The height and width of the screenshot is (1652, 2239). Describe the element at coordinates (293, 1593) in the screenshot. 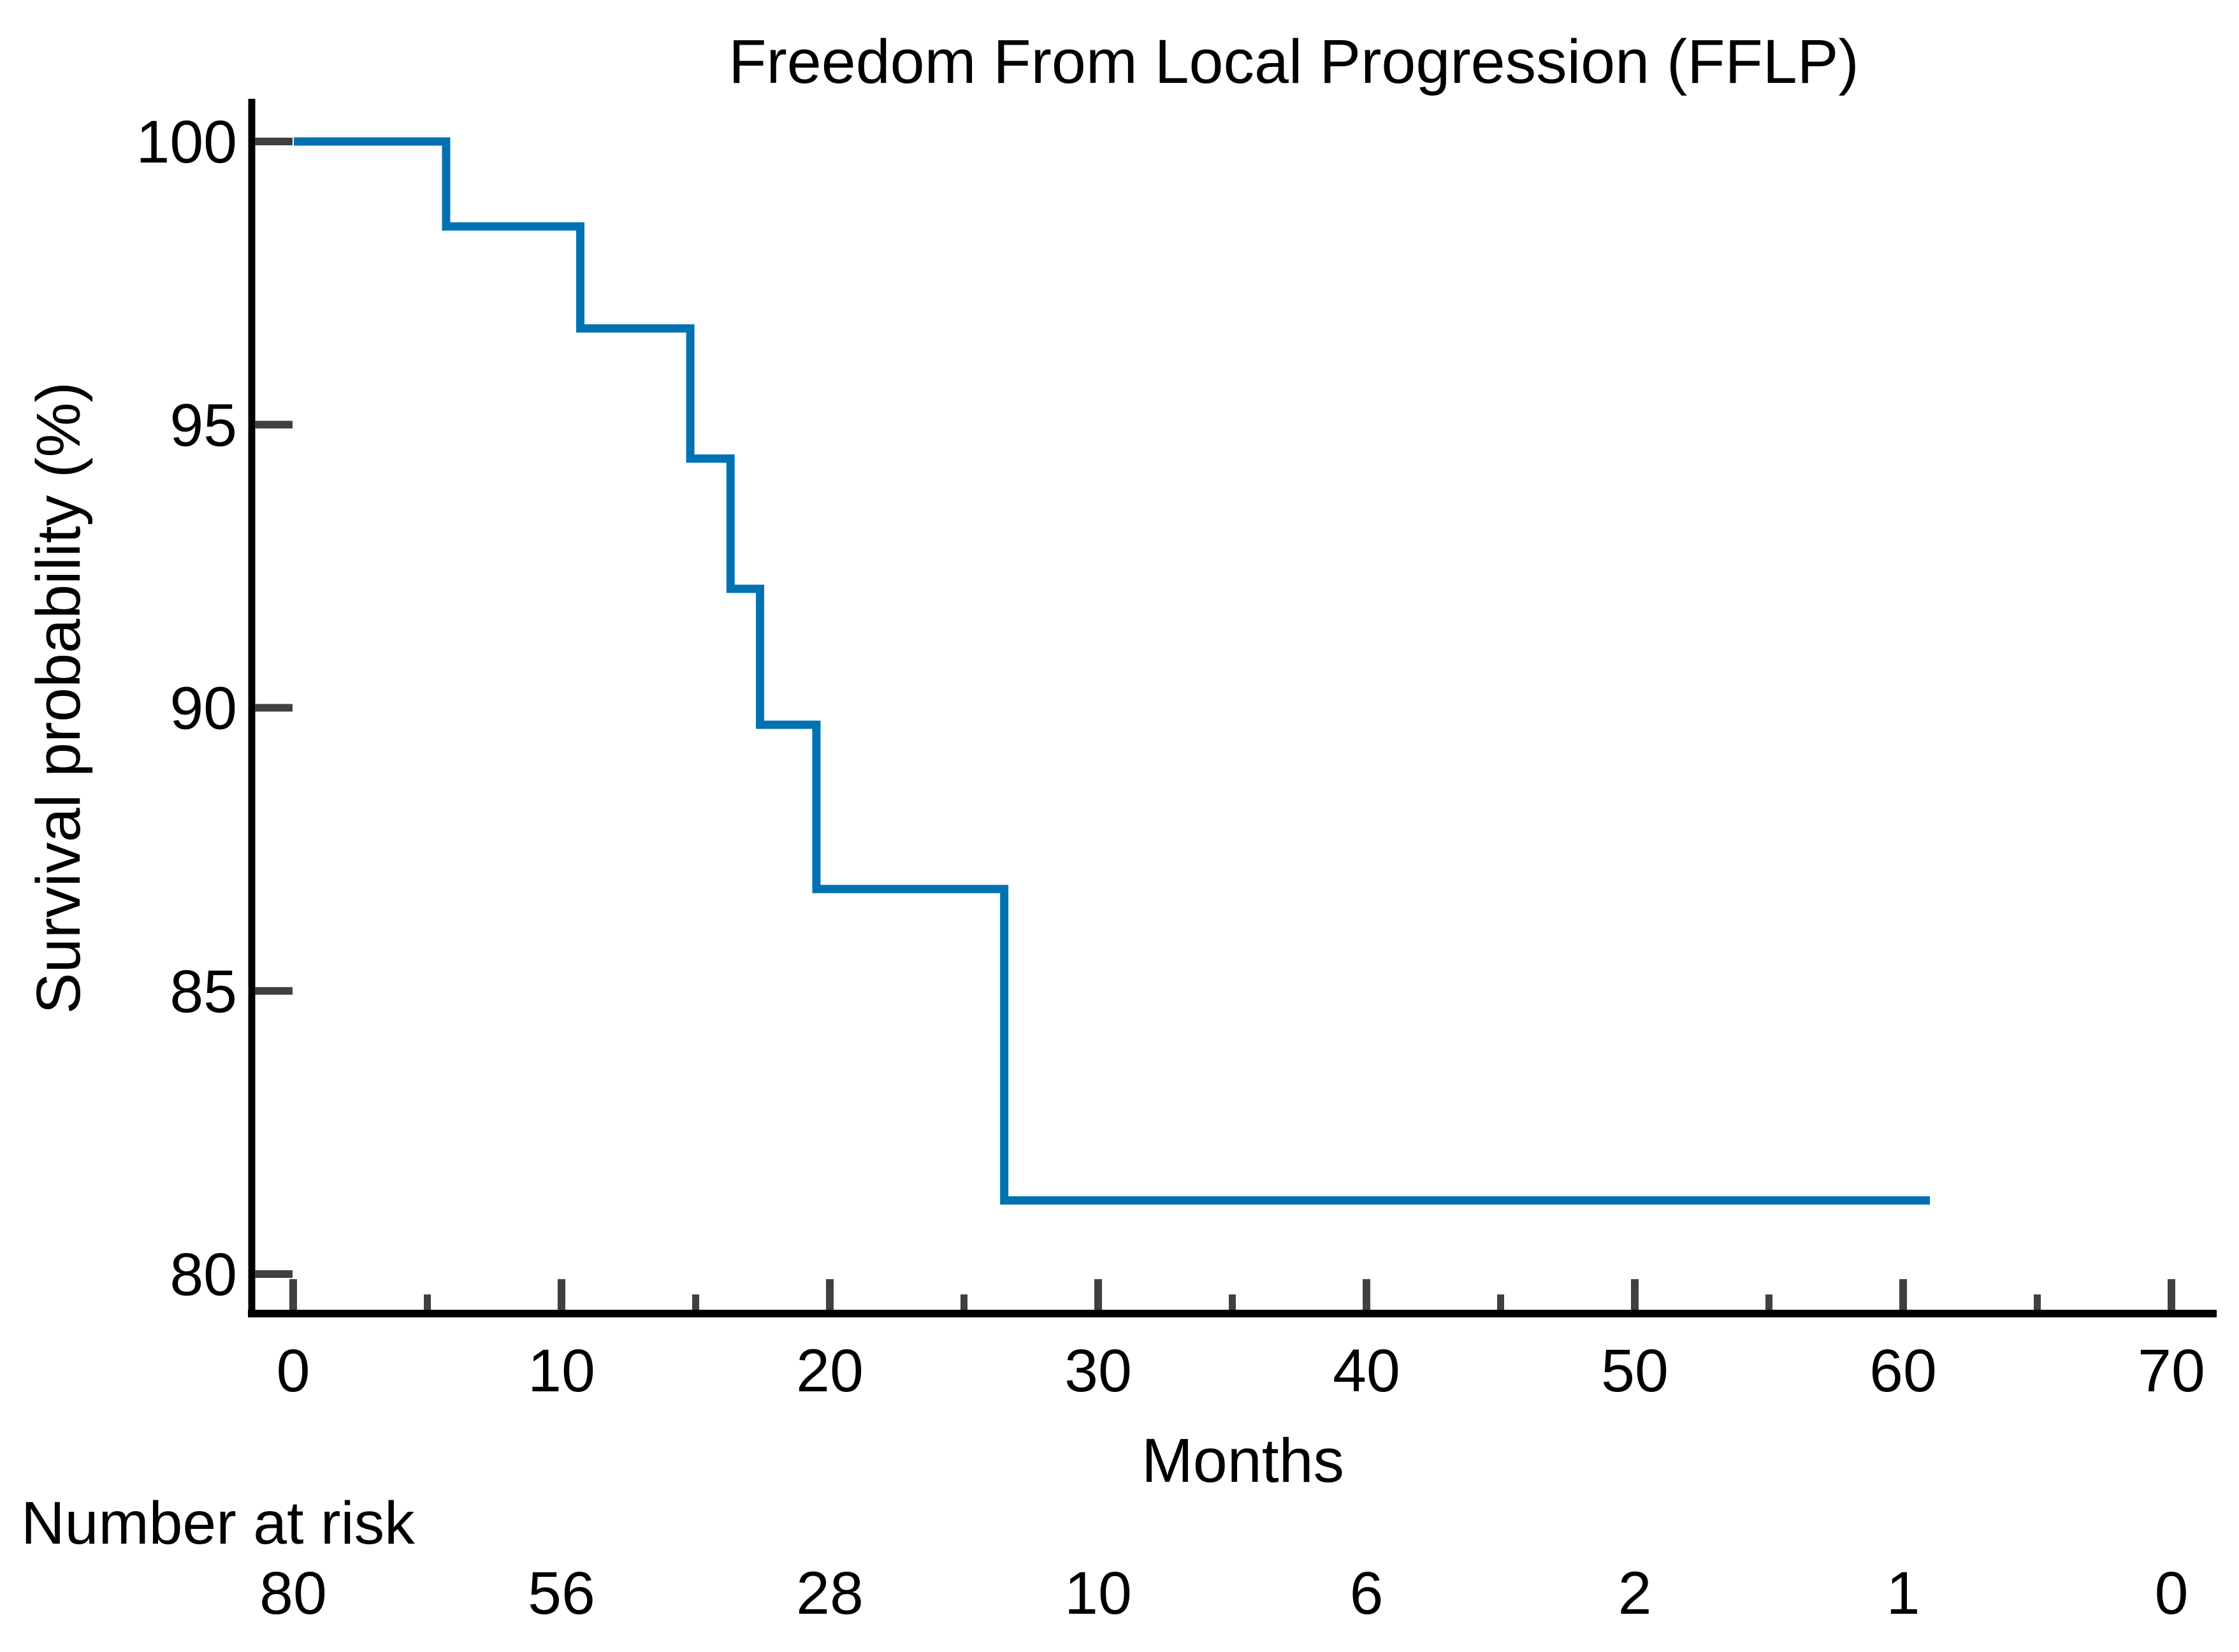

I see `risk-value-0mo: 80` at that location.